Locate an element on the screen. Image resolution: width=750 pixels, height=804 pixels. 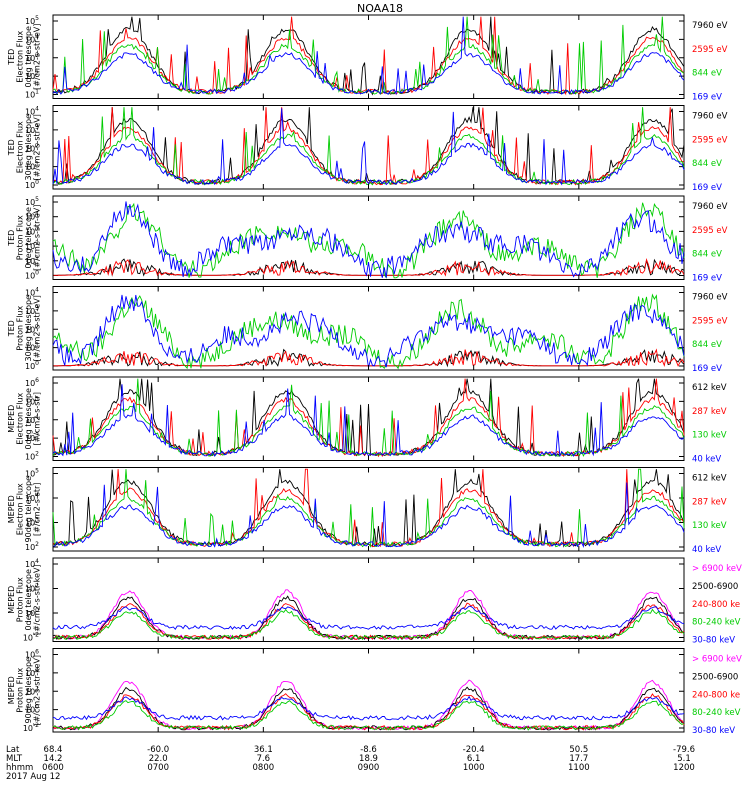
x-tick-label: 5.1 is located at coordinates (684, 759).